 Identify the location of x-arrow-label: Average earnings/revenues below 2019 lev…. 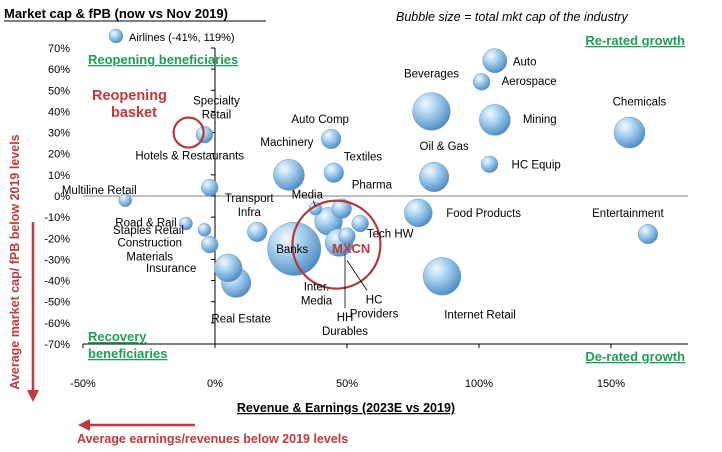
(212, 439).